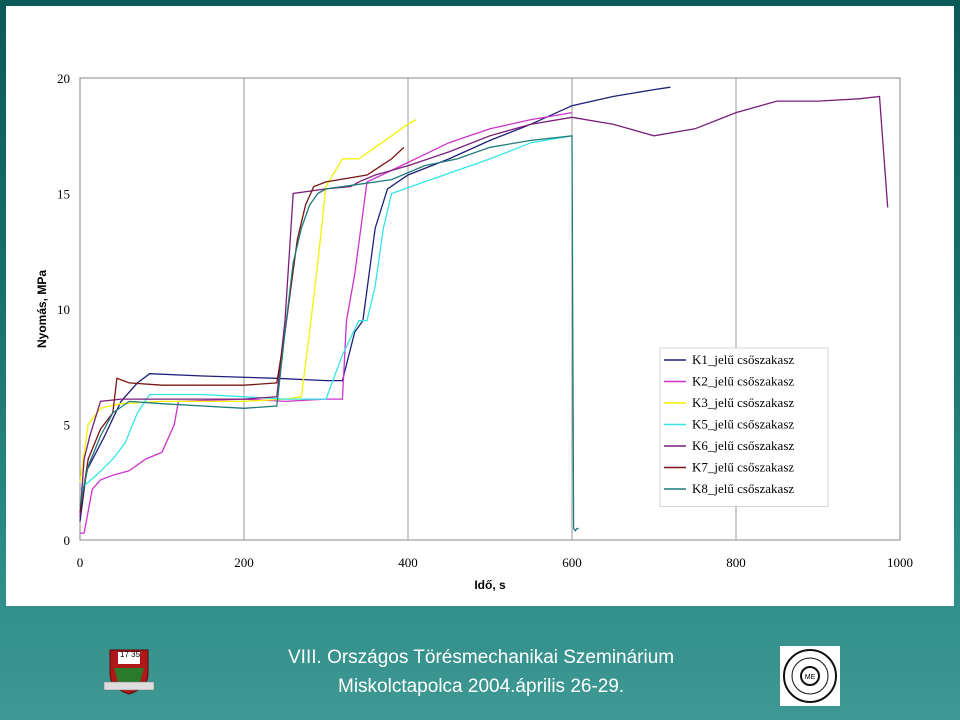 The image size is (960, 720). Describe the element at coordinates (490, 585) in the screenshot. I see `x-axis-label: Idő, s` at that location.